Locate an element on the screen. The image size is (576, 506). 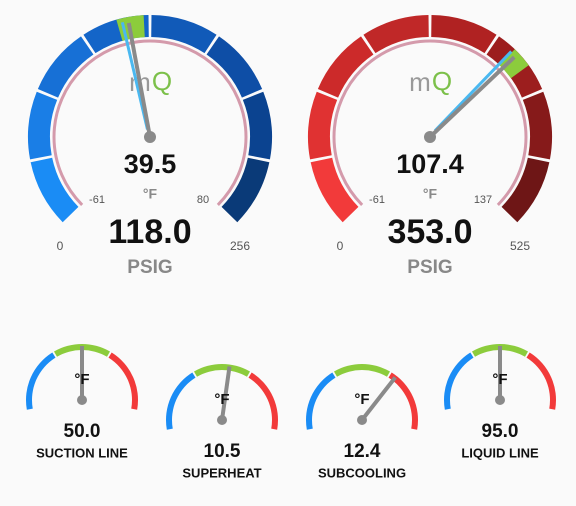
pressure: 353.0 is located at coordinates (429, 232).